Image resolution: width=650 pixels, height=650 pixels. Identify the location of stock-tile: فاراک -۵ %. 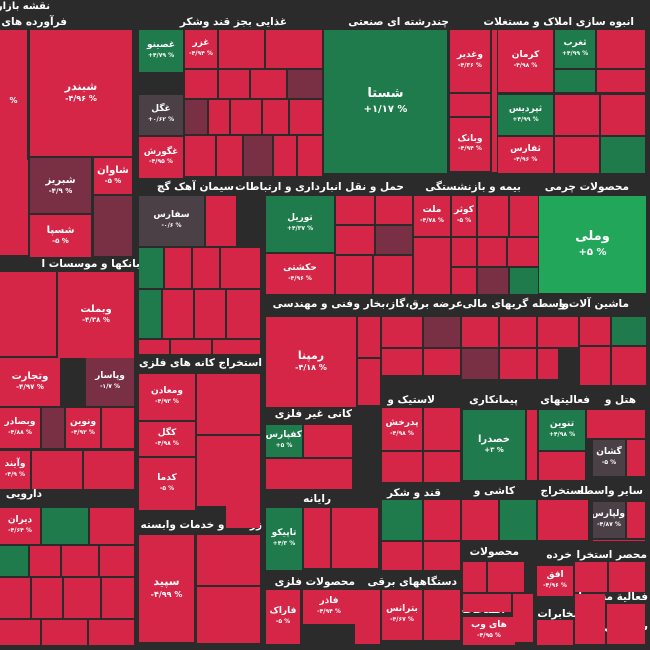
(283, 617).